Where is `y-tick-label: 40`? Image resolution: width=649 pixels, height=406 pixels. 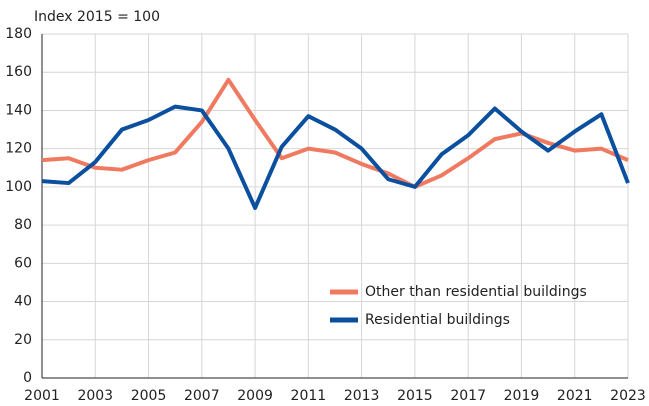 y-tick-label: 40 is located at coordinates (23, 302).